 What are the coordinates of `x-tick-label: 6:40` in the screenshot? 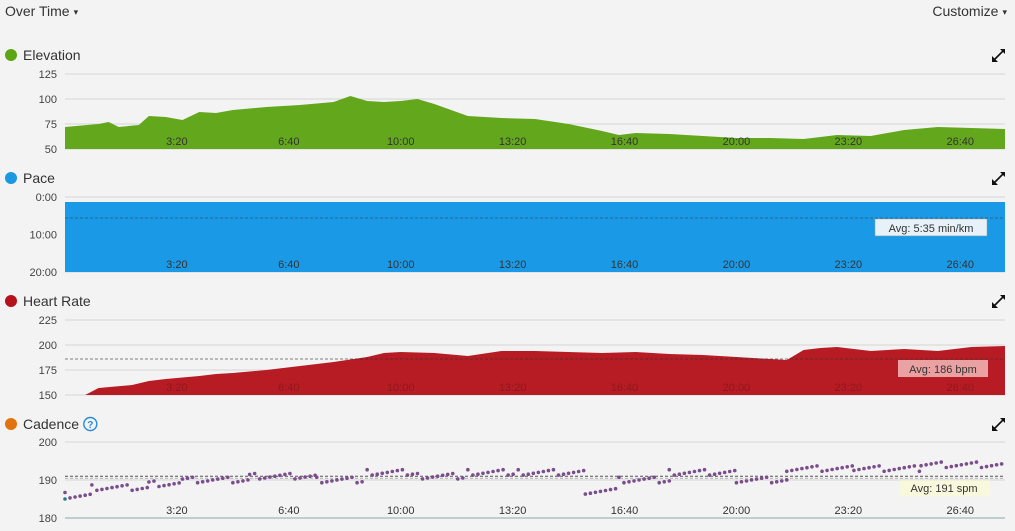 It's located at (288, 142).